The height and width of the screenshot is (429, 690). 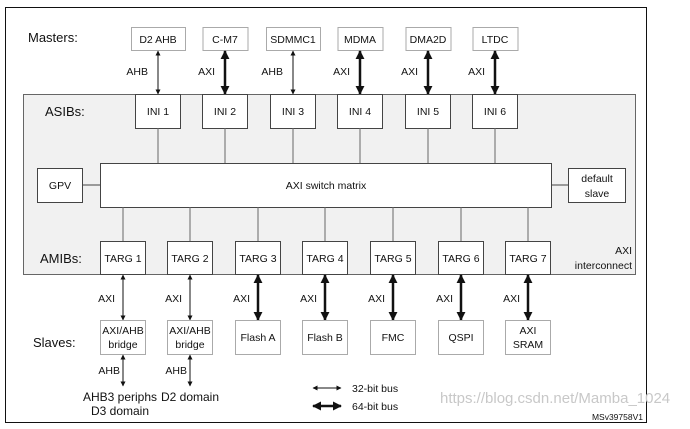 I want to click on interconnect-label: interconnect, so click(x=603, y=266).